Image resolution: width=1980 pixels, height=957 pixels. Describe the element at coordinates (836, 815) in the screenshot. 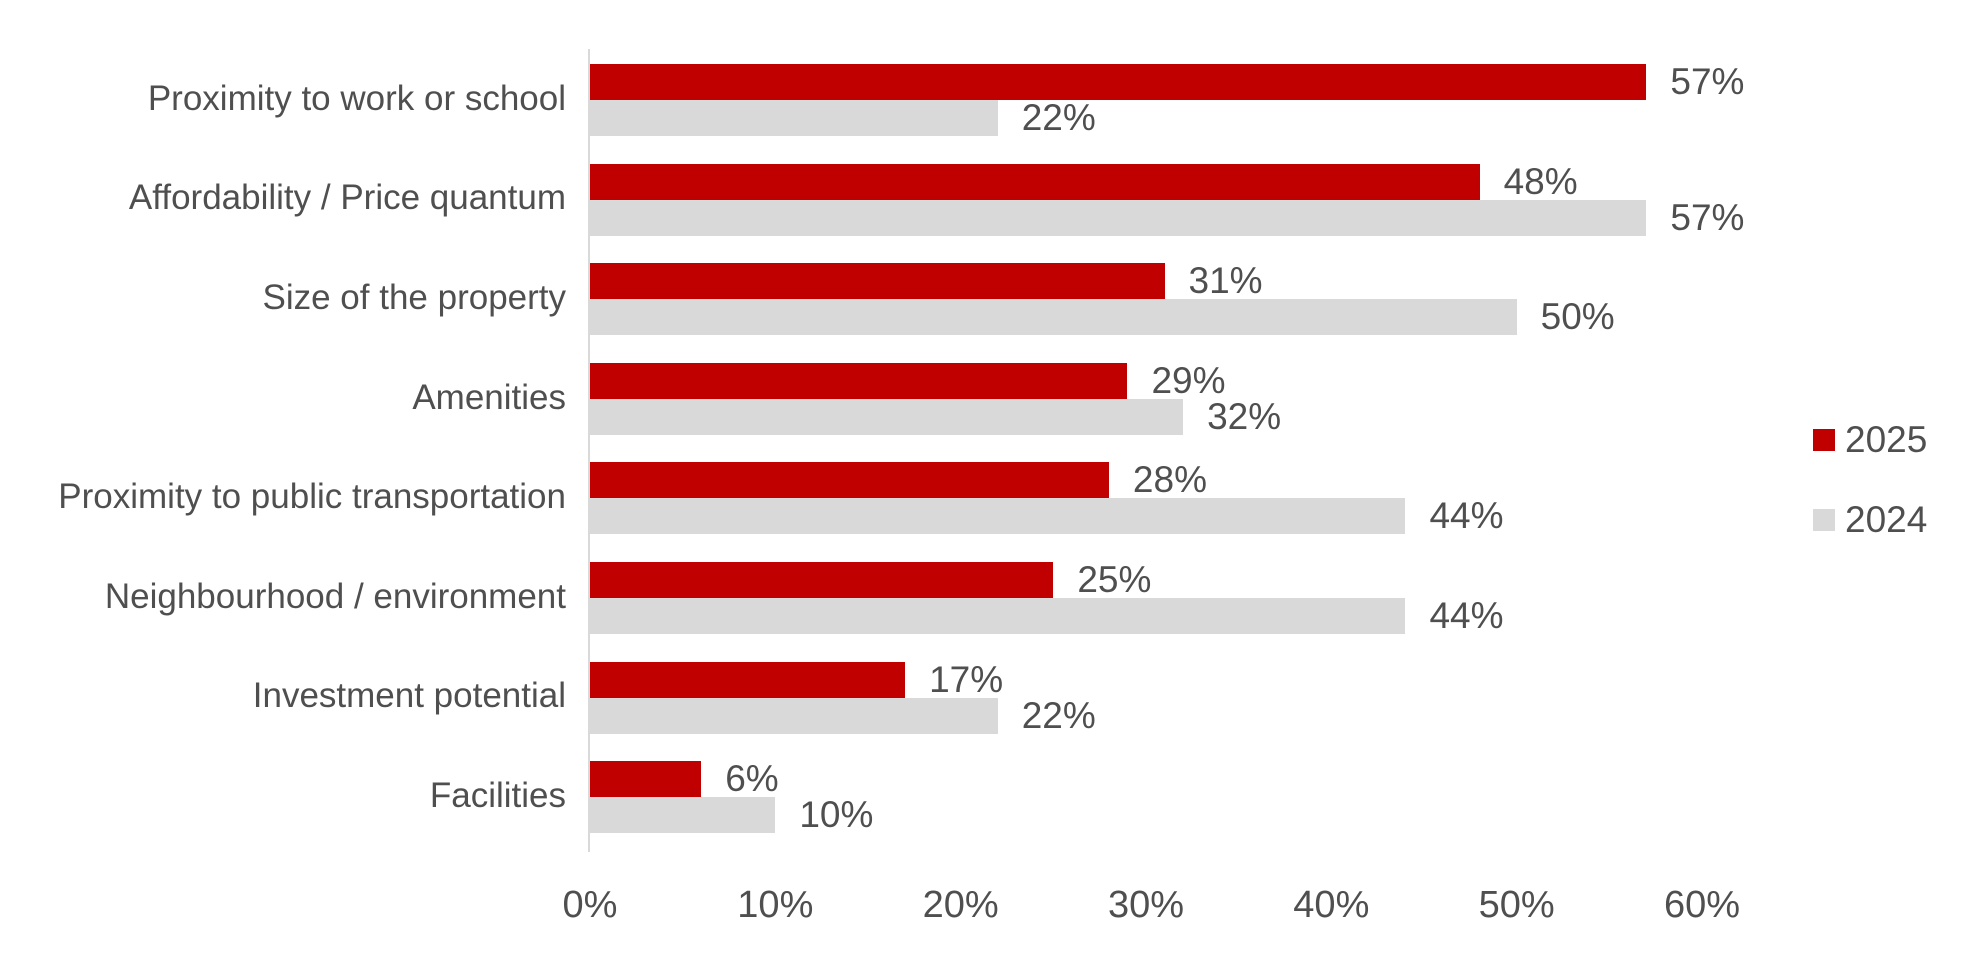

I see `value-label: 10%` at that location.